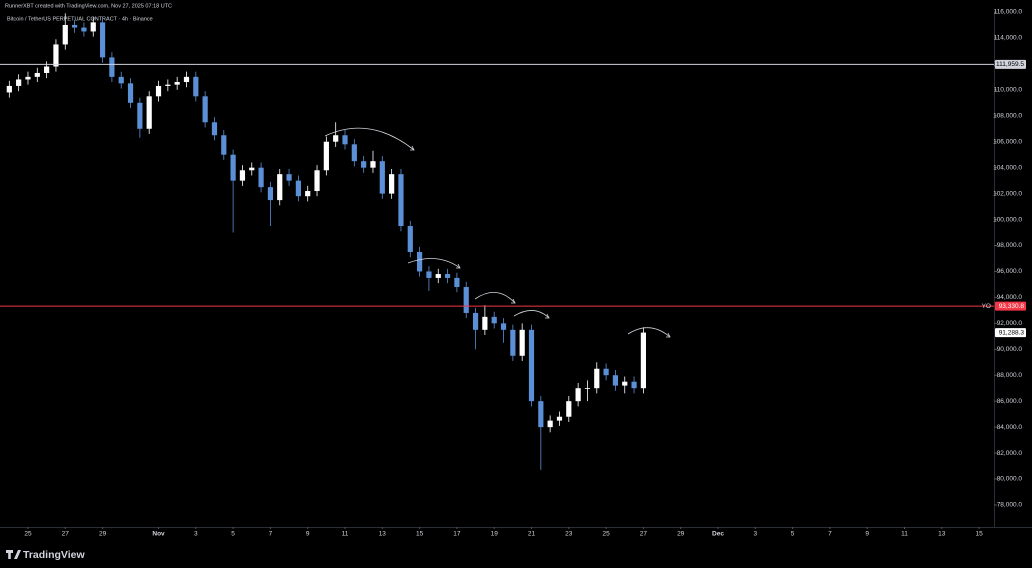 Image resolution: width=1032 pixels, height=568 pixels. What do you see at coordinates (1008, 12) in the screenshot?
I see `y-tick-label: 116,000.0` at bounding box center [1008, 12].